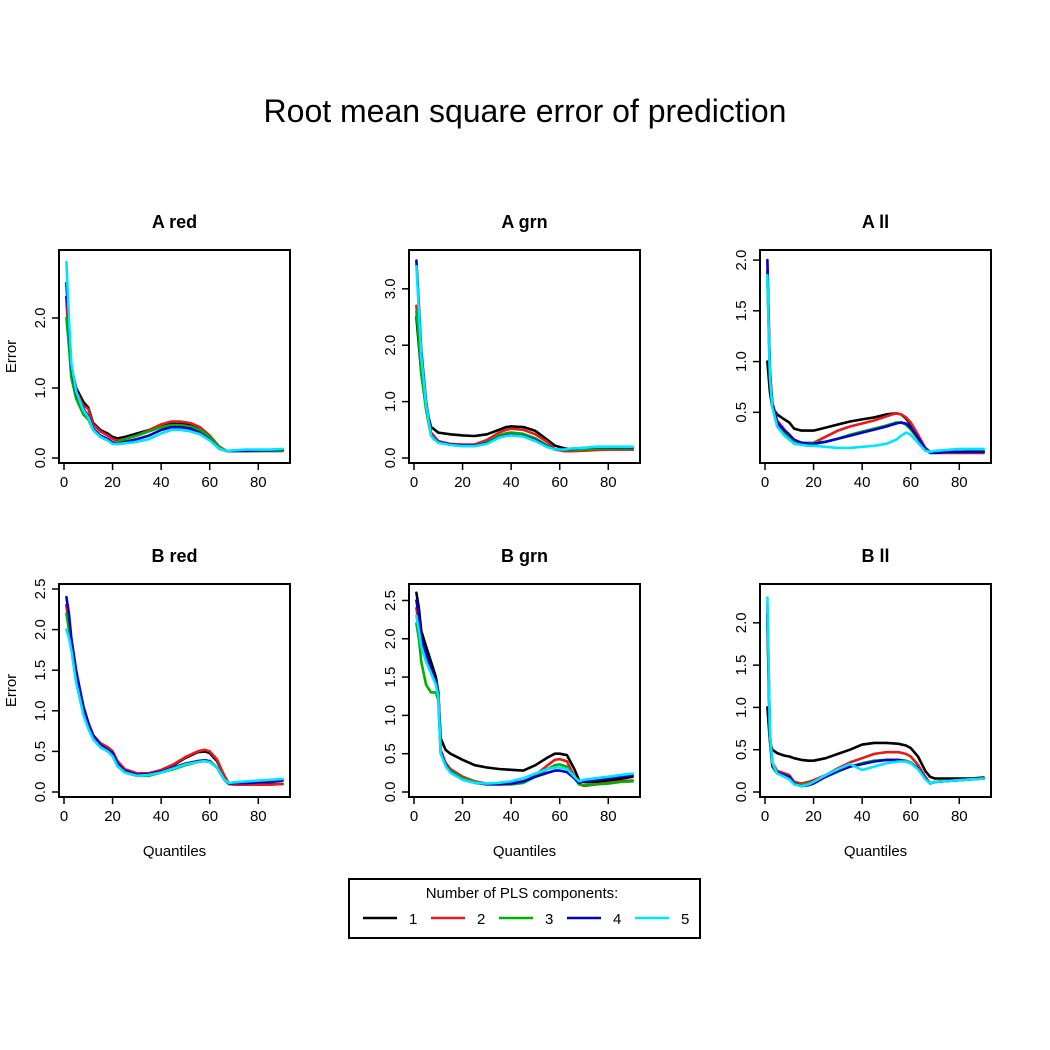 The height and width of the screenshot is (1050, 1050). I want to click on legend-label-5: 5, so click(685, 919).